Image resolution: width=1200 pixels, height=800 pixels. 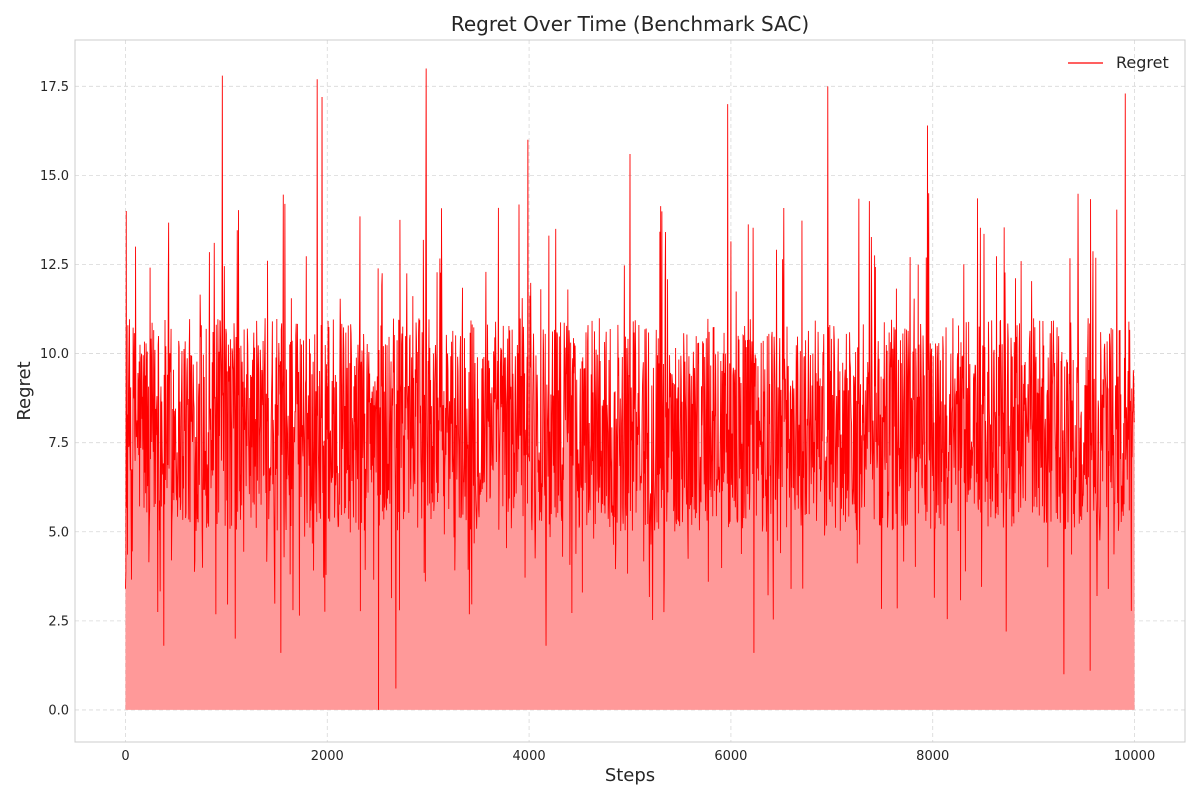 I want to click on y-tick-label: 10.0, so click(x=54, y=354).